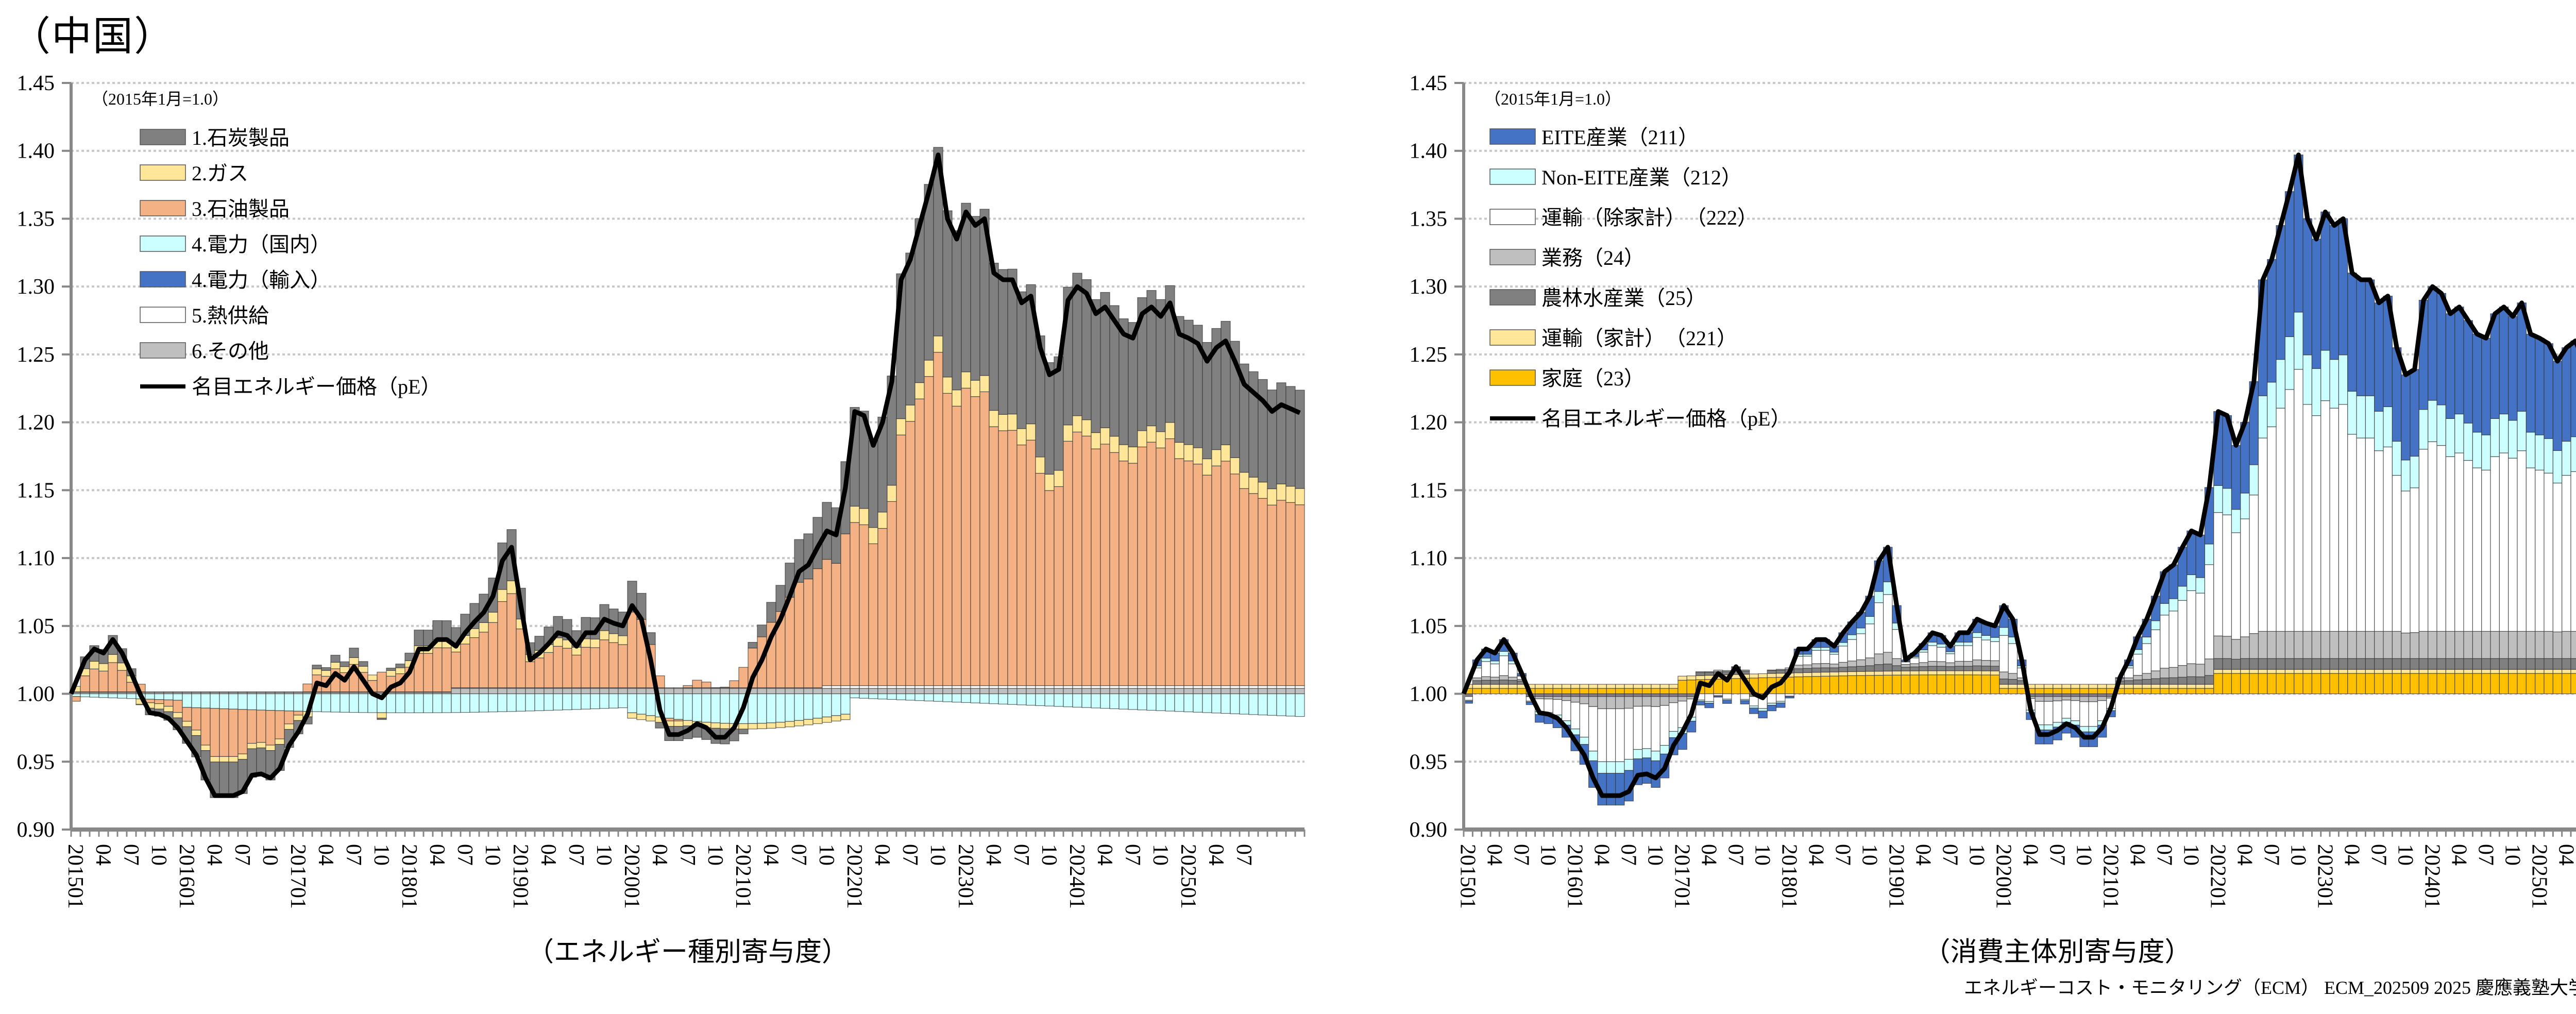 Image resolution: width=2576 pixels, height=1014 pixels. Describe the element at coordinates (1896, 876) in the screenshot. I see `x-tick-label: 201901` at that location.